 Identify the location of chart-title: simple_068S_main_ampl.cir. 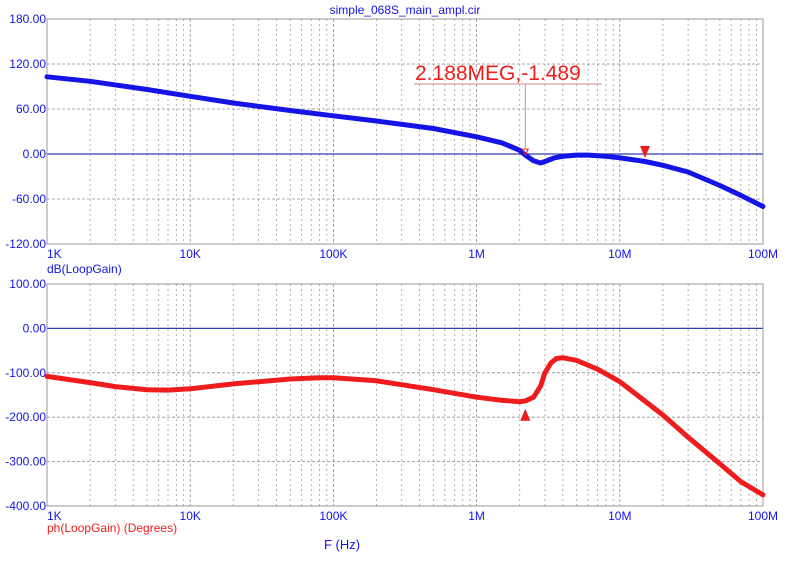
(405, 10).